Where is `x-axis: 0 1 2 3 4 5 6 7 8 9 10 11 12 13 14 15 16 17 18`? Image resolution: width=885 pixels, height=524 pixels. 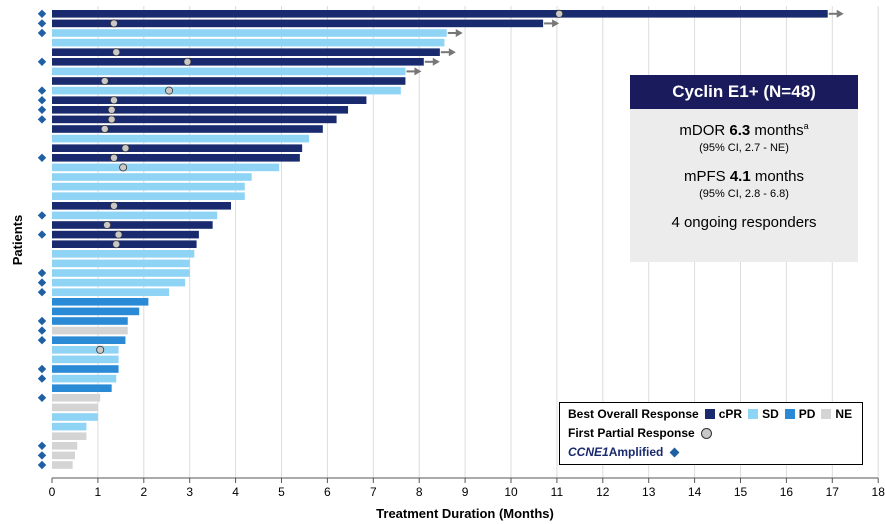 x-axis: 0 1 2 3 4 5 6 7 8 9 10 11 12 13 14 15 16 17 18 is located at coordinates (467, 488).